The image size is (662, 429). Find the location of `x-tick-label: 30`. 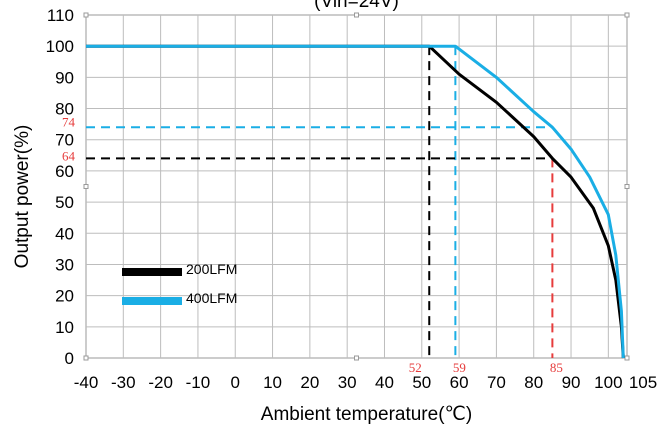

x-tick-label: 30 is located at coordinates (347, 382).